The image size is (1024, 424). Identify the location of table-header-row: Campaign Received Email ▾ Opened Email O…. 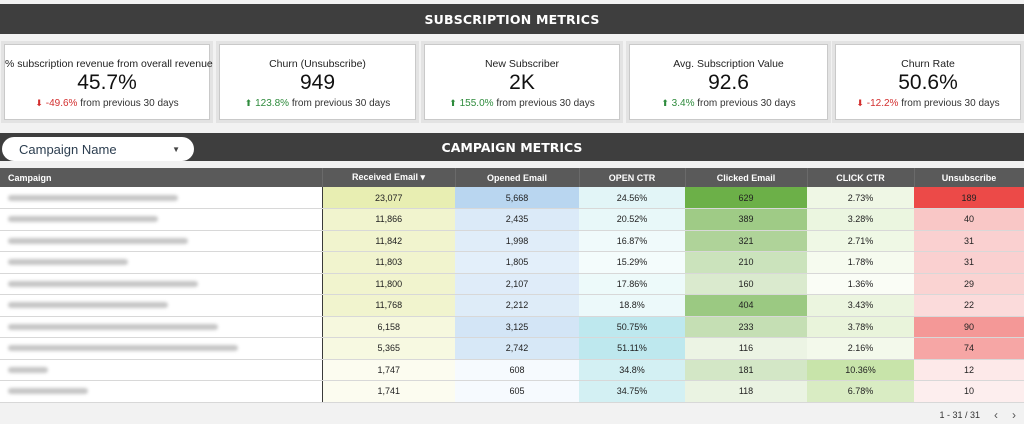
(512, 177).